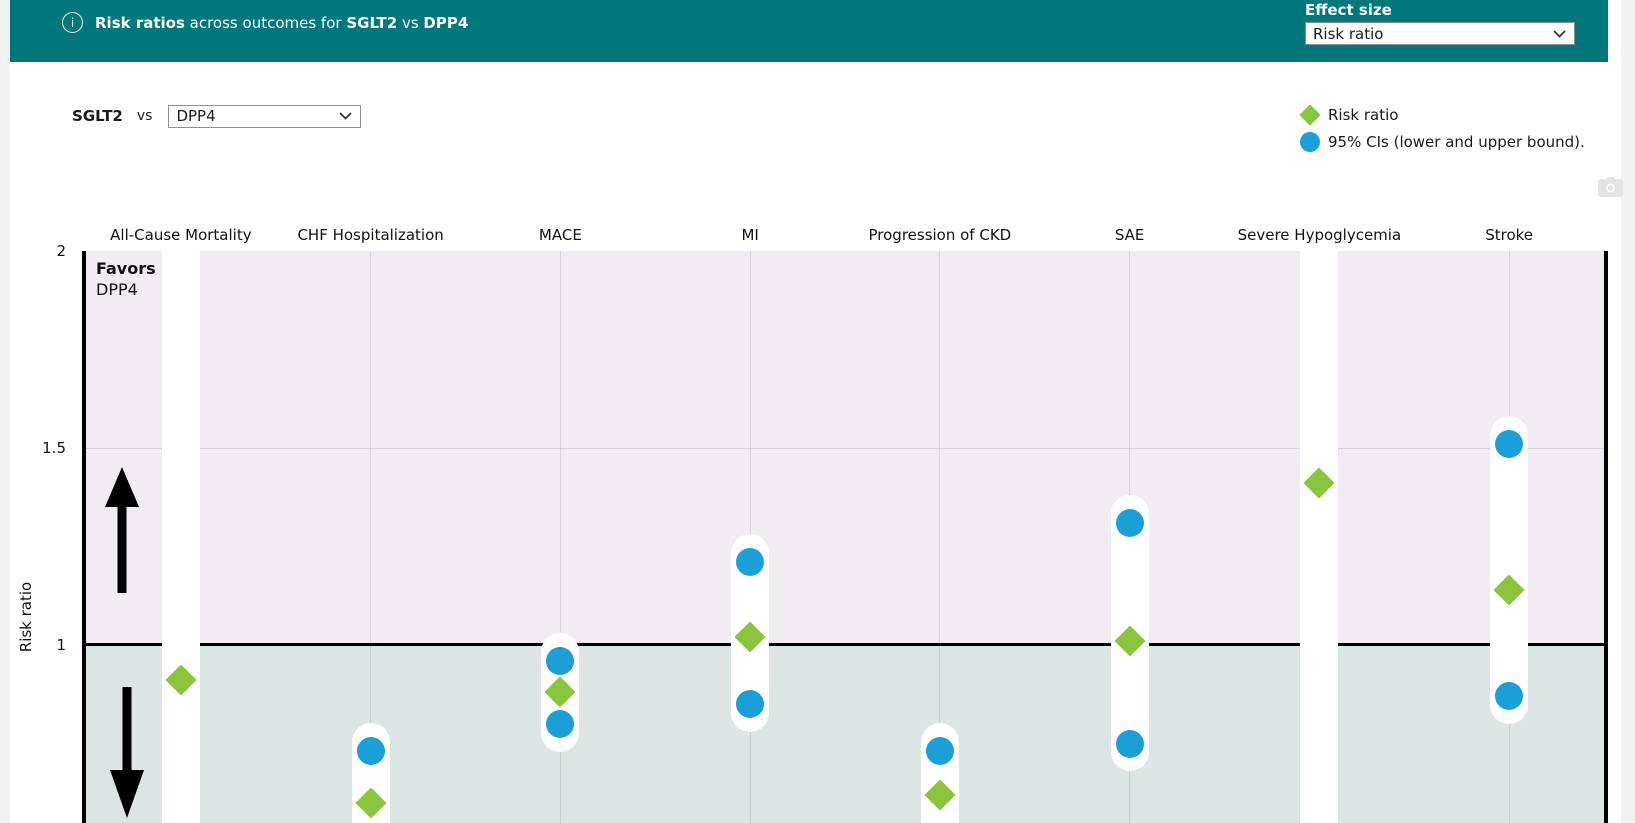 The image size is (1635, 823). What do you see at coordinates (61, 645) in the screenshot?
I see `y-tick-label: 1` at bounding box center [61, 645].